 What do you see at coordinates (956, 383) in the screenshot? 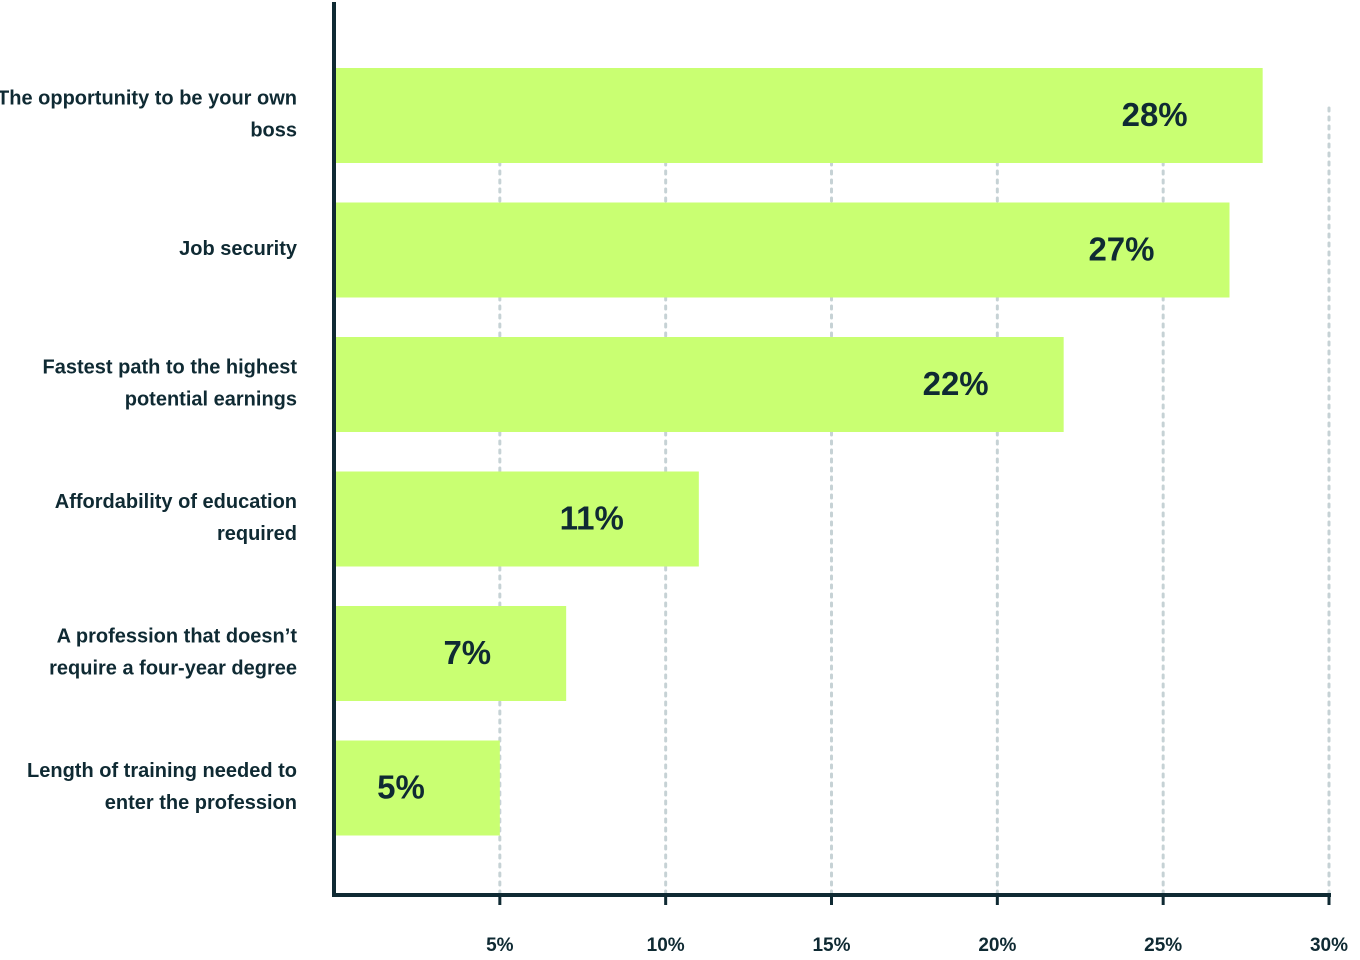
I see `value-label: 22%` at bounding box center [956, 383].